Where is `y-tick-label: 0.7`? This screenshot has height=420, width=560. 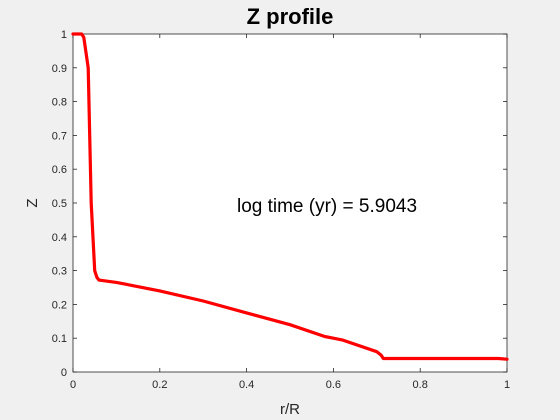
y-tick-label: 0.7 is located at coordinates (59, 136).